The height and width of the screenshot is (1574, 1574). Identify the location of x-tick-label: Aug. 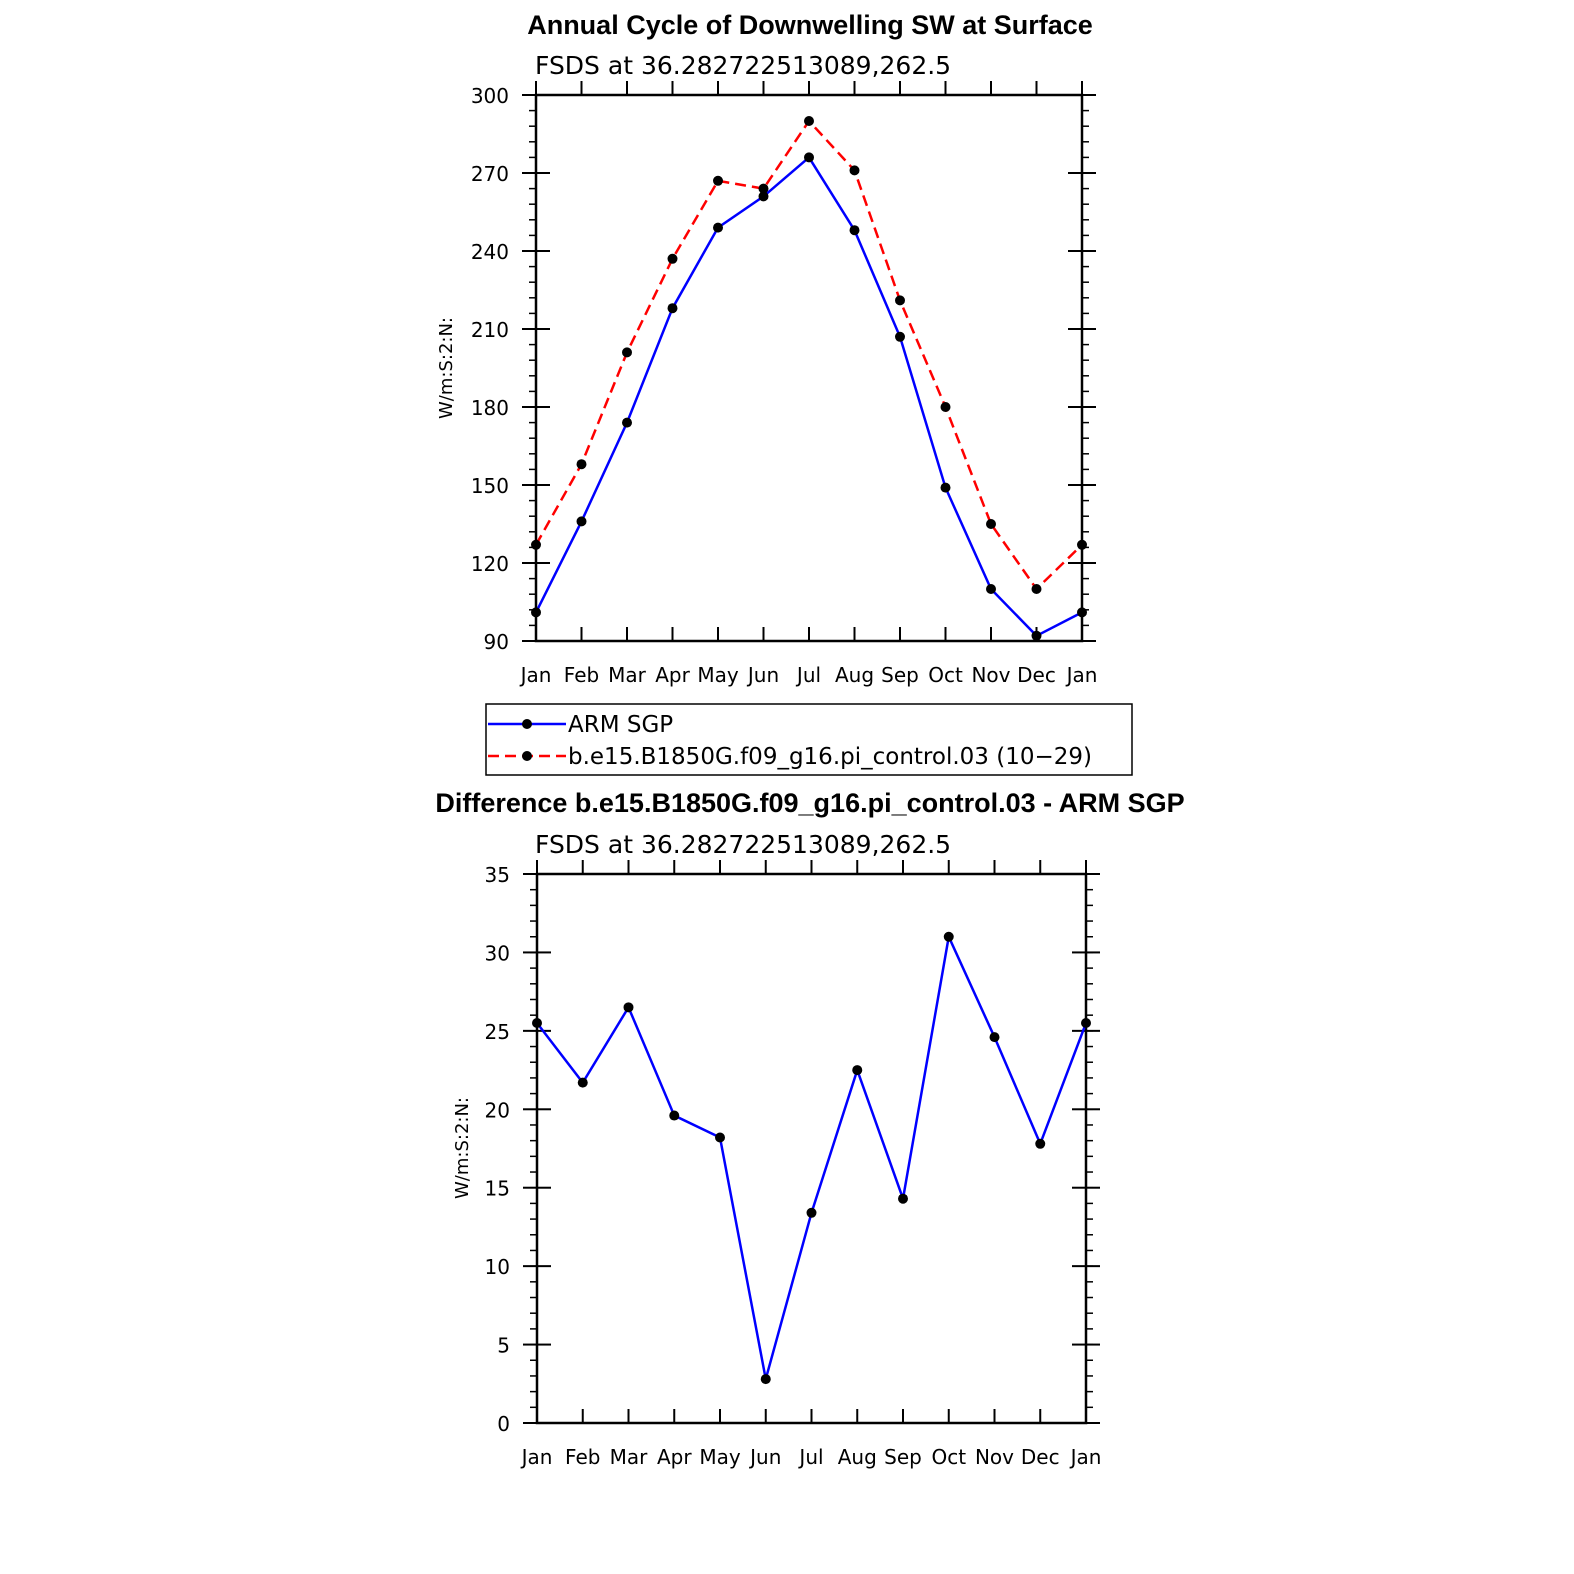
(854, 675).